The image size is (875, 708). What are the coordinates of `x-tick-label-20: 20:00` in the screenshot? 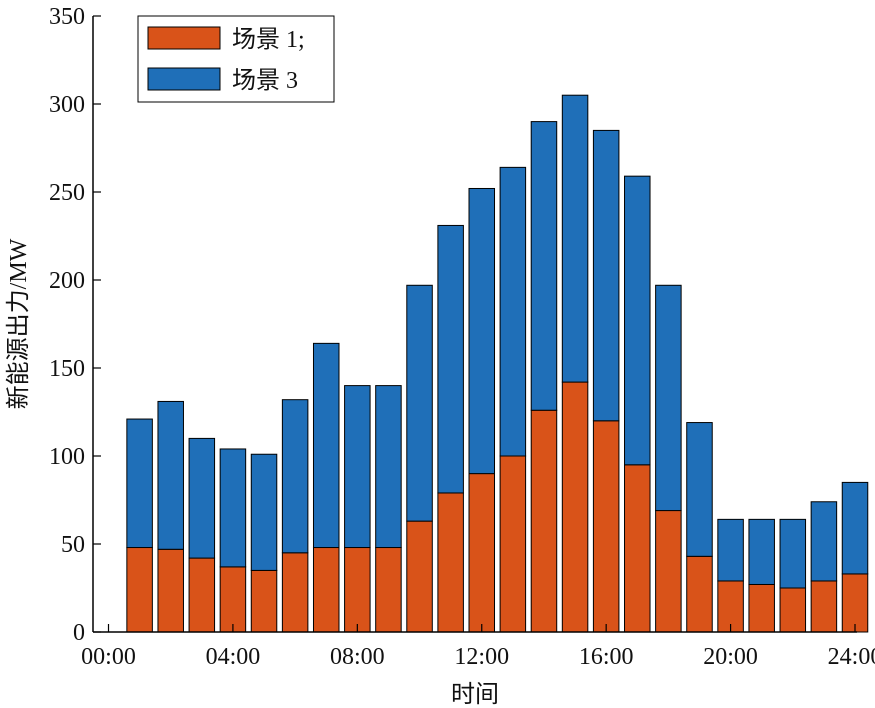 It's located at (730, 657).